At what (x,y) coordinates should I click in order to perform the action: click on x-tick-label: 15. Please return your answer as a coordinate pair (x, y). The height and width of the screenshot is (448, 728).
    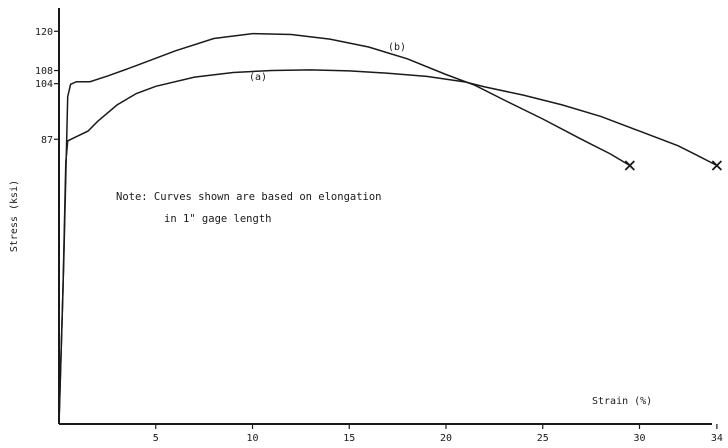
    Looking at the image, I should click on (349, 438).